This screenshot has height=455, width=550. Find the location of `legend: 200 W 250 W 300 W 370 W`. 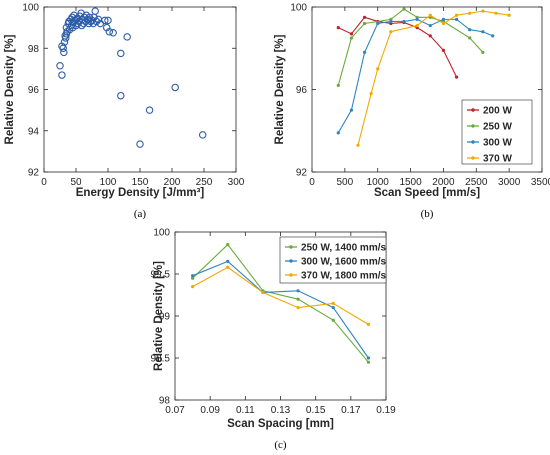

legend: 200 W 250 W 300 W 370 W is located at coordinates (497, 132).